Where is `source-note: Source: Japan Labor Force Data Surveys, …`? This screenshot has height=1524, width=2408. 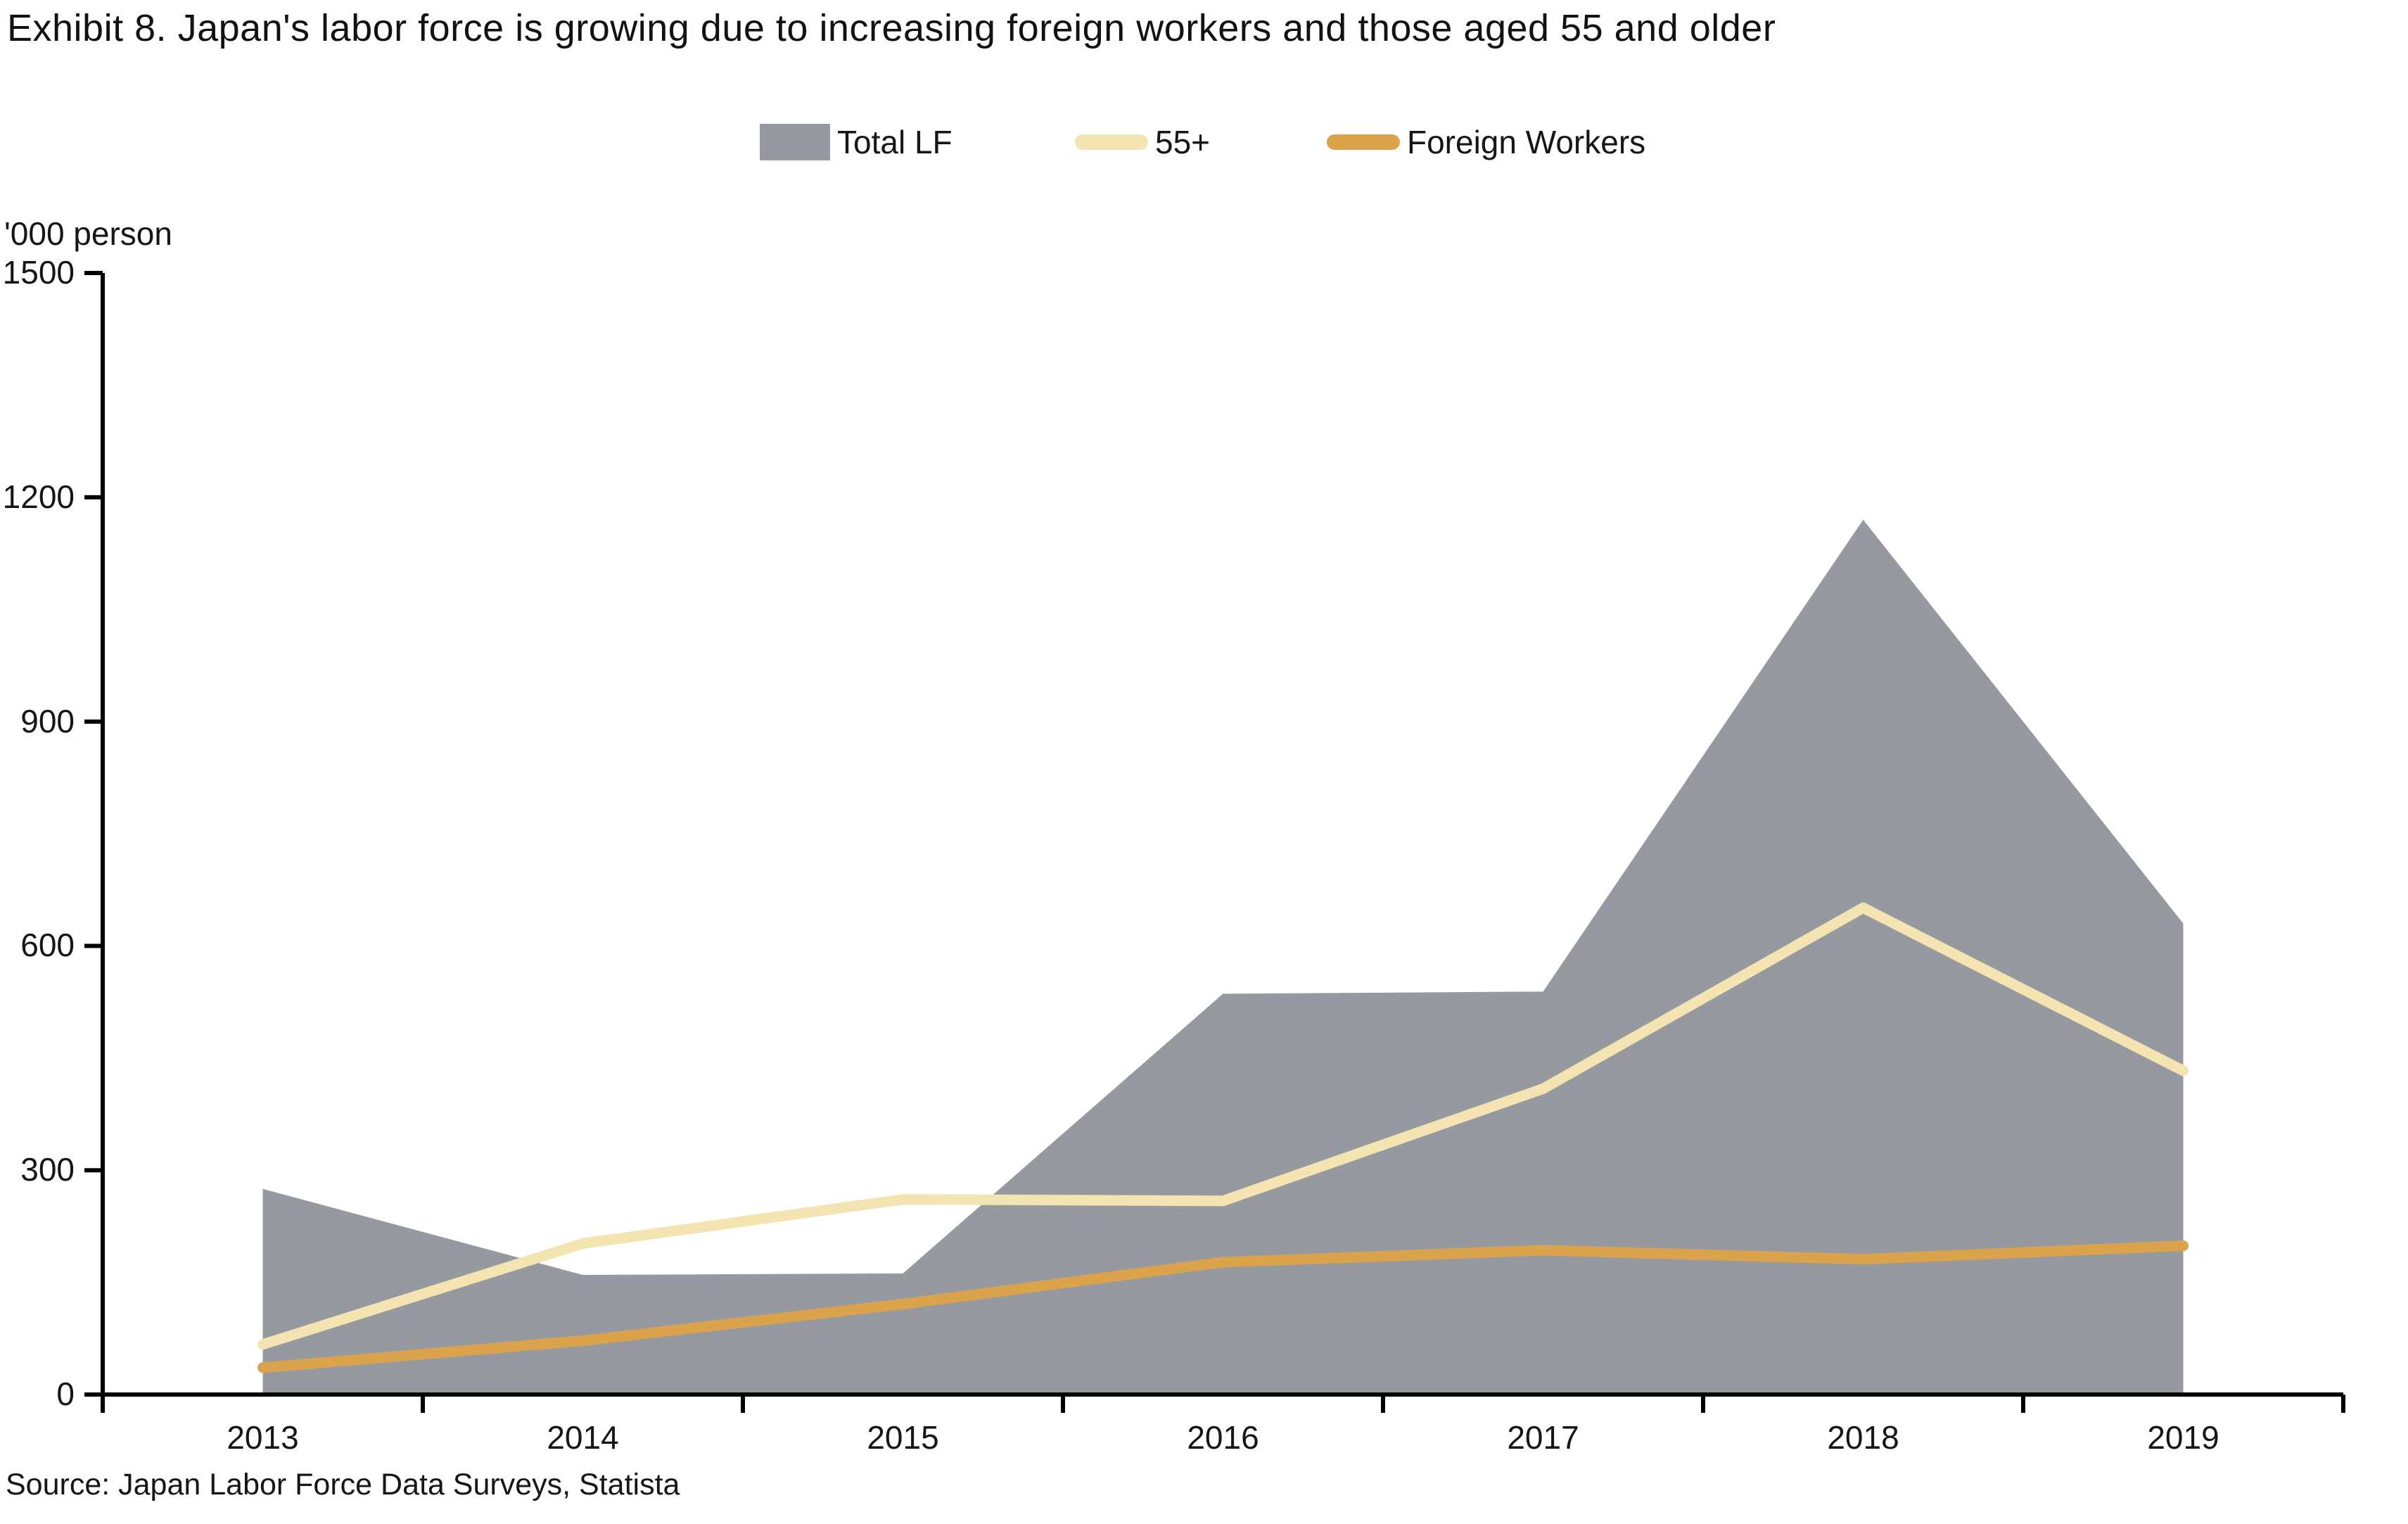 source-note: Source: Japan Labor Force Data Surveys, … is located at coordinates (343, 1484).